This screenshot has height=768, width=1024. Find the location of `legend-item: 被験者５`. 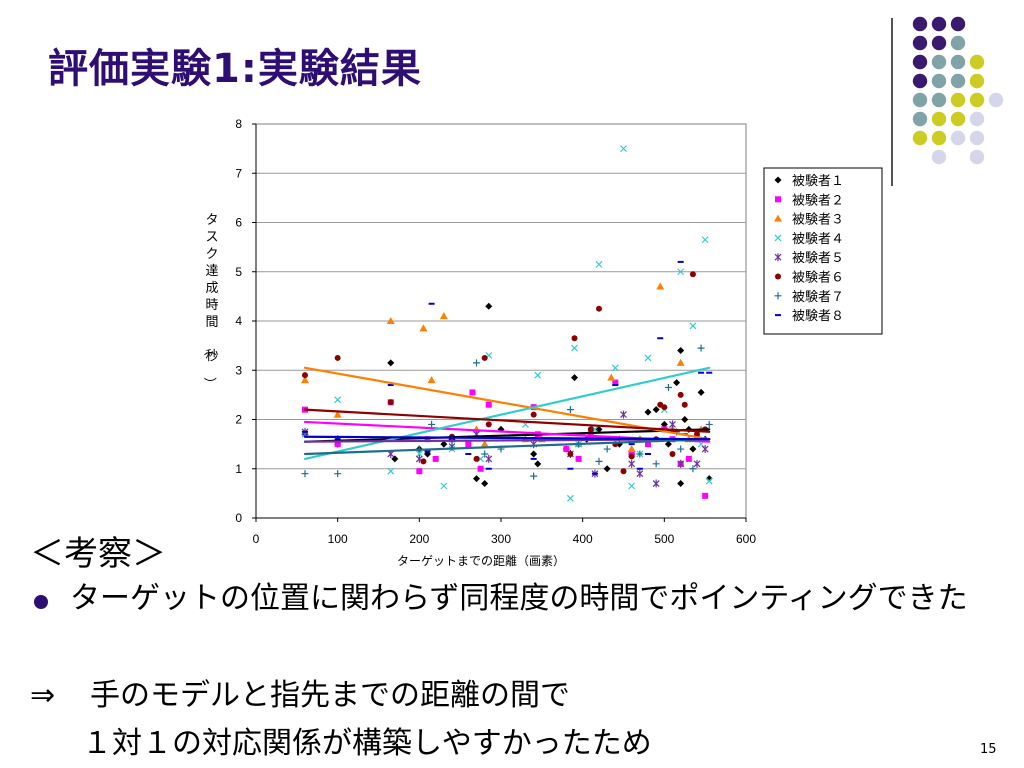

legend-item: 被験者５ is located at coordinates (809, 258).